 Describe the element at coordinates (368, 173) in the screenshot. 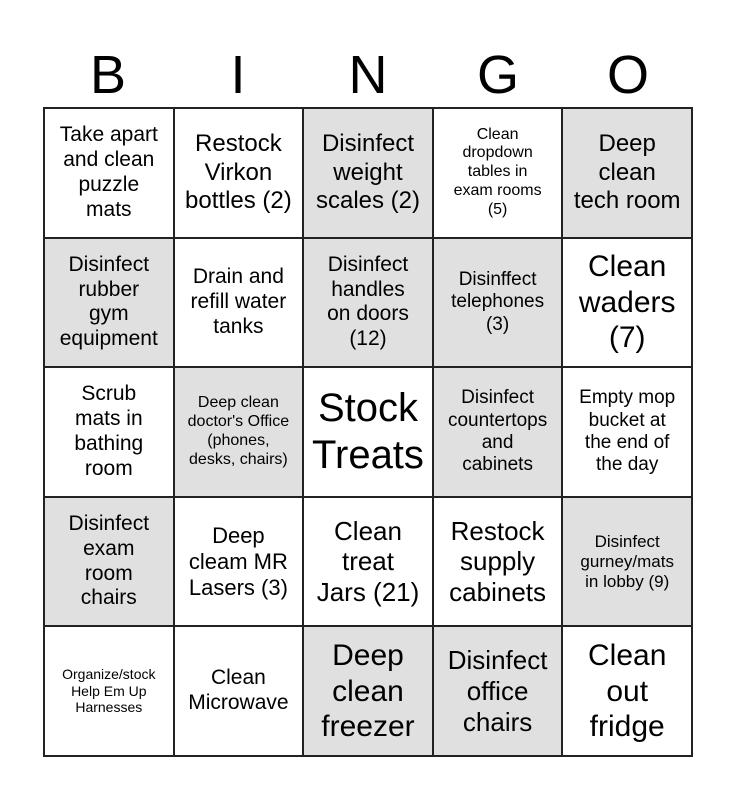

I see `bingo-cell: Disinfect weight scales (2)` at that location.